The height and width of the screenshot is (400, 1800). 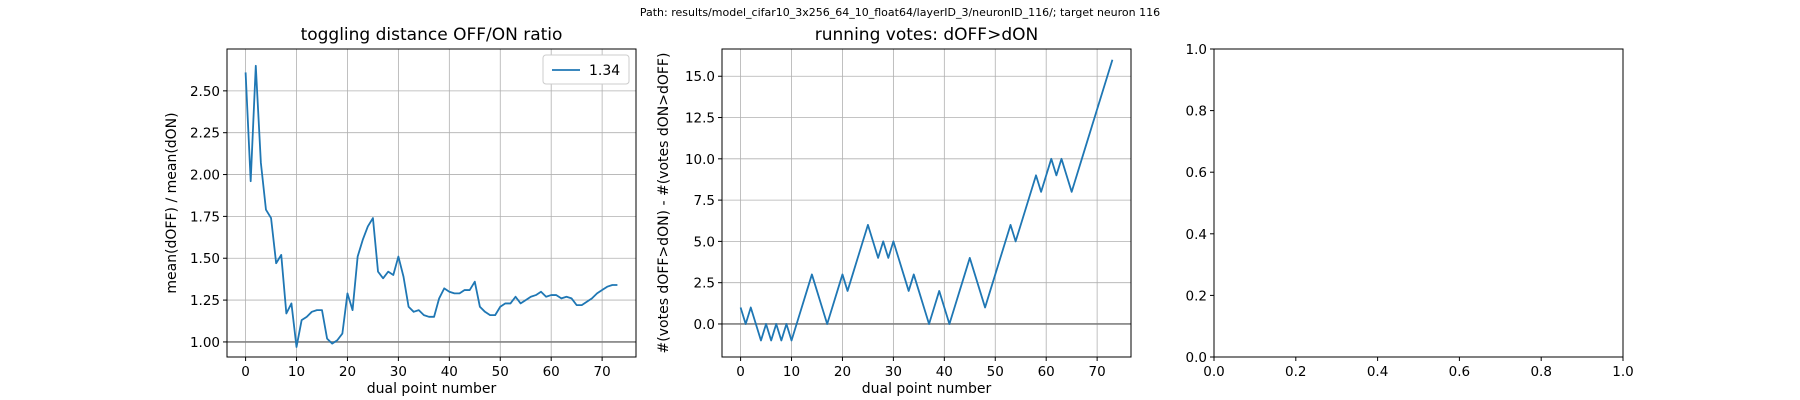 I want to click on y-tick-label: 10.0, so click(x=700, y=160).